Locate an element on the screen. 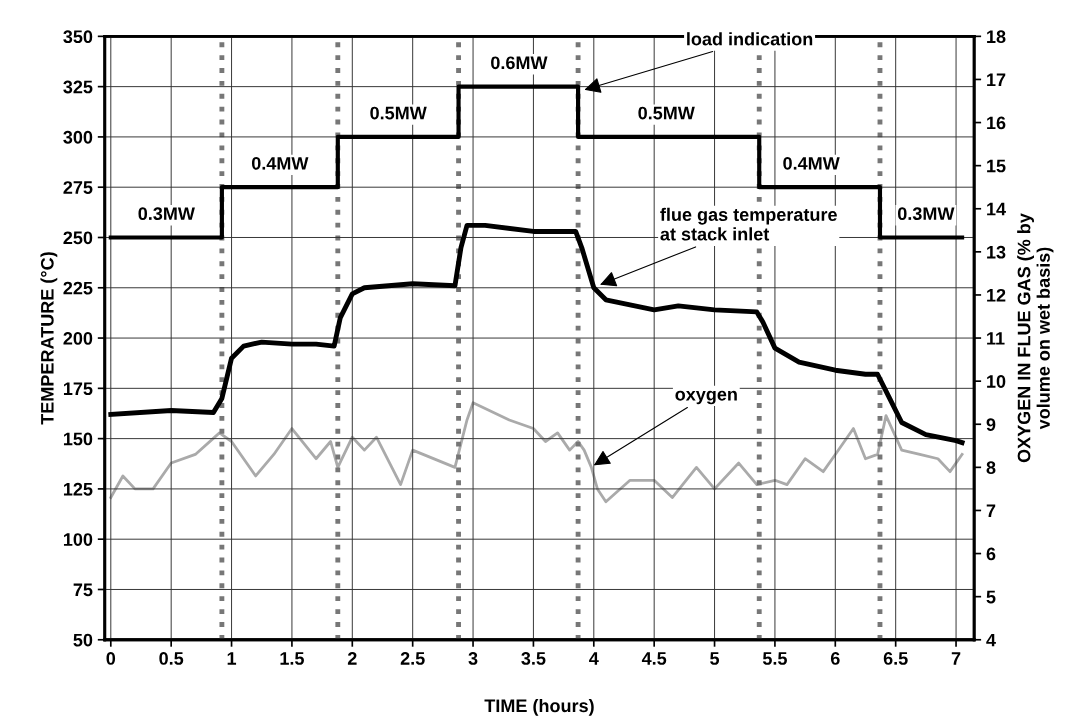 The height and width of the screenshot is (727, 1080). y-tick-label: 275 is located at coordinates (78, 187).